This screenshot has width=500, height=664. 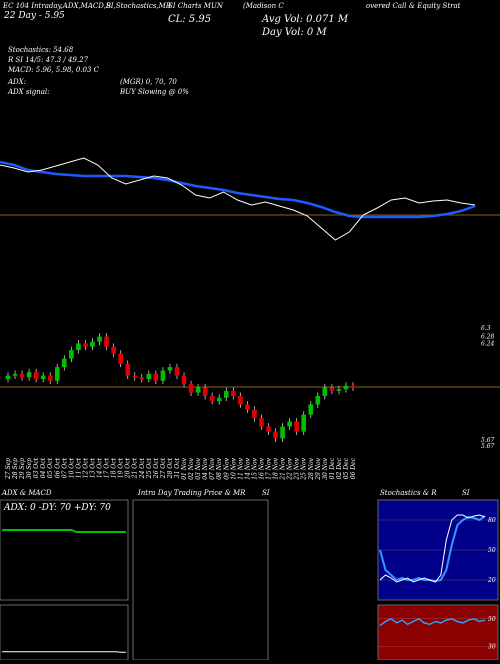 What do you see at coordinates (325, 468) in the screenshot?
I see `date-label: 30 Nov` at bounding box center [325, 468].